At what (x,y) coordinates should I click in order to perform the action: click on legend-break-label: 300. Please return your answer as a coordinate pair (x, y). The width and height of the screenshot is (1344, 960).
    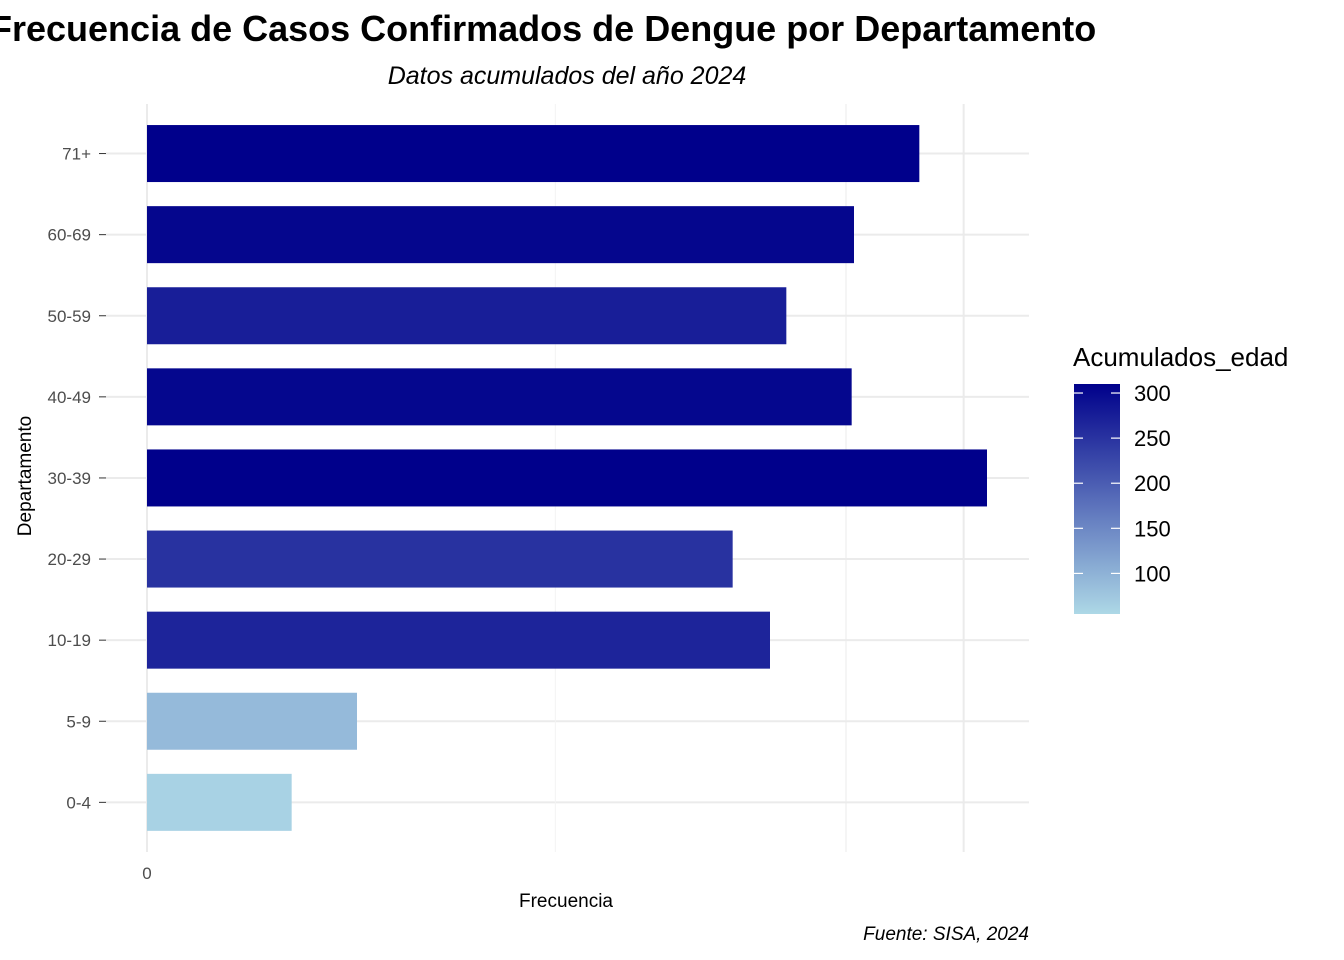
    Looking at the image, I should click on (1152, 393).